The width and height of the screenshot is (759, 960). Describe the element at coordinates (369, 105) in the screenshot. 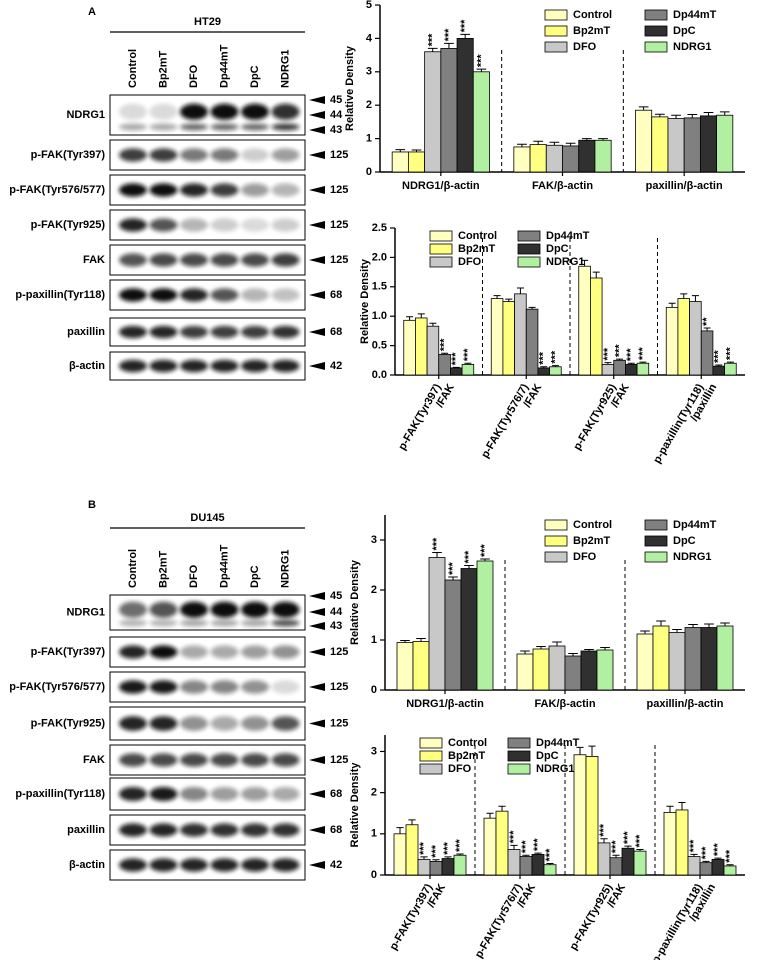

I see `y-tick-label: 2` at that location.